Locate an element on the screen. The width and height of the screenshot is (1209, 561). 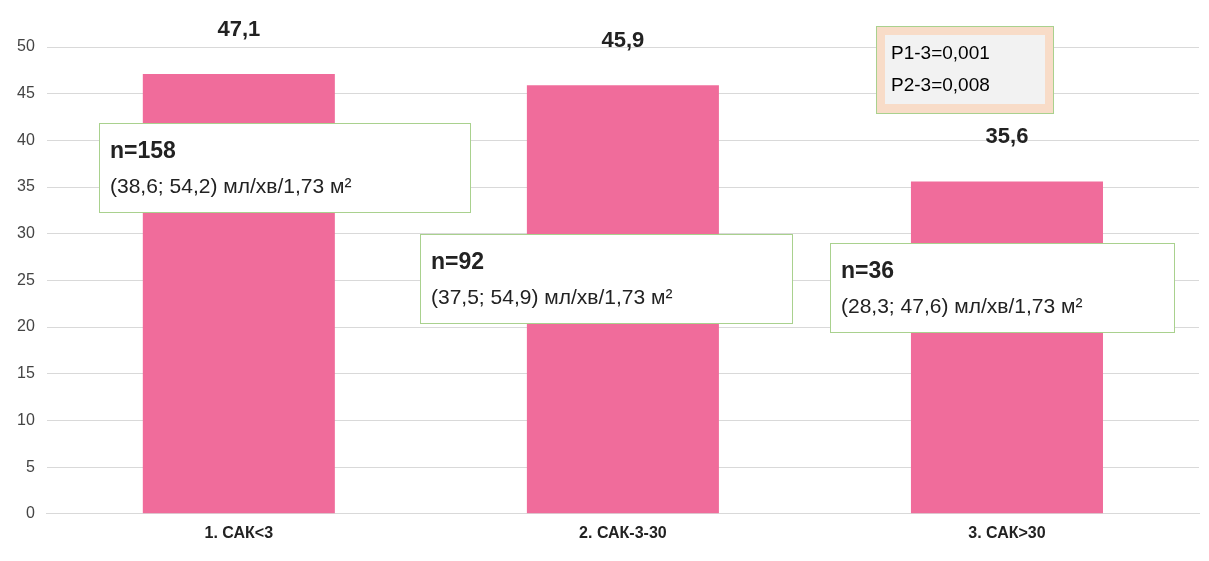
y-tick-label: 40 is located at coordinates (26, 139).